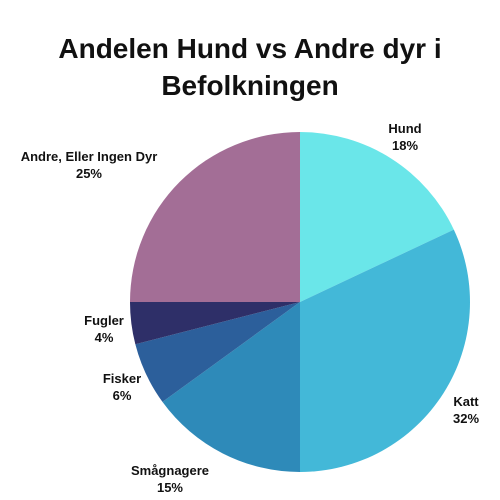 The width and height of the screenshot is (500, 500). Describe the element at coordinates (122, 387) in the screenshot. I see `slice-label-fisker: Fisker 6%` at that location.